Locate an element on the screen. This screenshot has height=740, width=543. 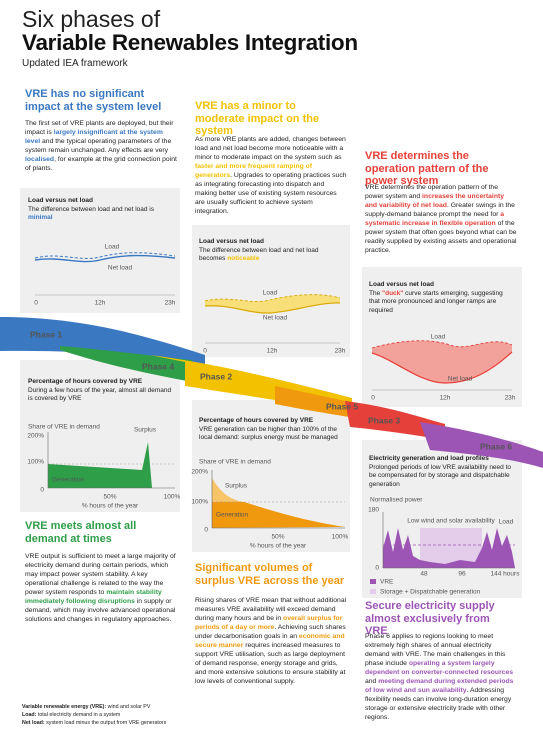
chart-label: 180 is located at coordinates (373, 510).